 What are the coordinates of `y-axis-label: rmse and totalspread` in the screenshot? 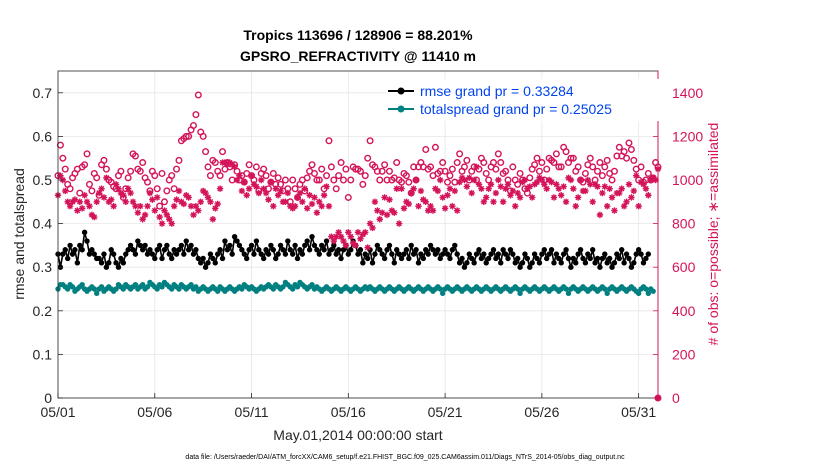 It's located at (19, 234).